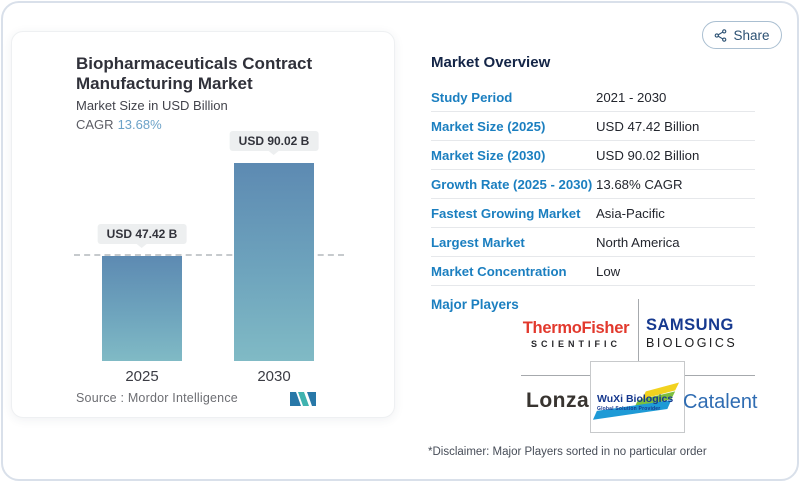  I want to click on share-button: Share, so click(742, 35).